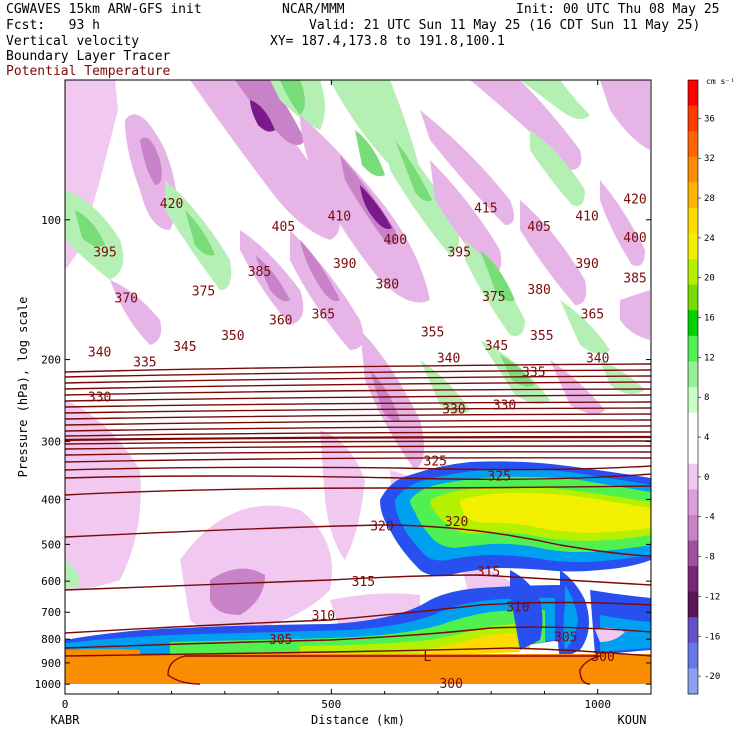 This screenshot has width=740, height=740. What do you see at coordinates (48, 684) in the screenshot?
I see `y-tick-label: 1000` at bounding box center [48, 684].